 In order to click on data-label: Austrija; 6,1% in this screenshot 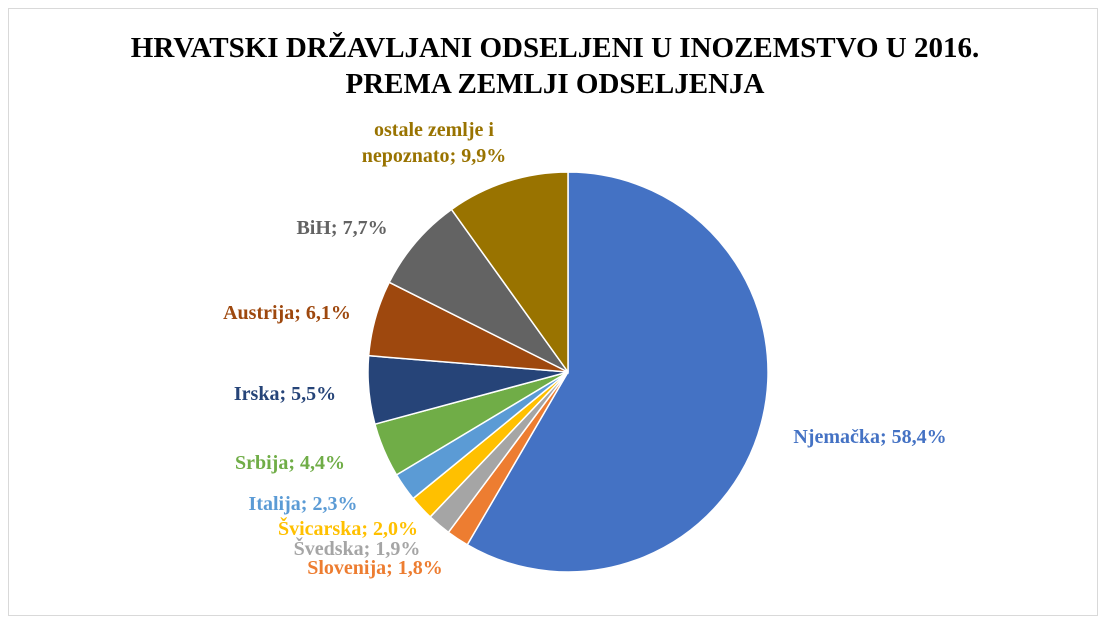, I will do `click(287, 313)`.